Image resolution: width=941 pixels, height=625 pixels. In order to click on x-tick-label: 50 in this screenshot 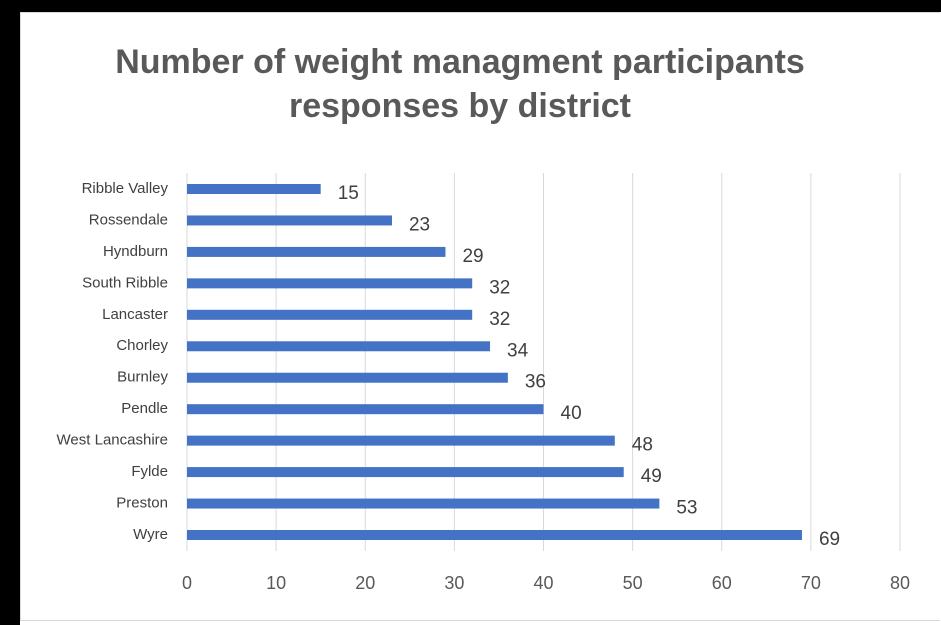, I will do `click(633, 583)`.